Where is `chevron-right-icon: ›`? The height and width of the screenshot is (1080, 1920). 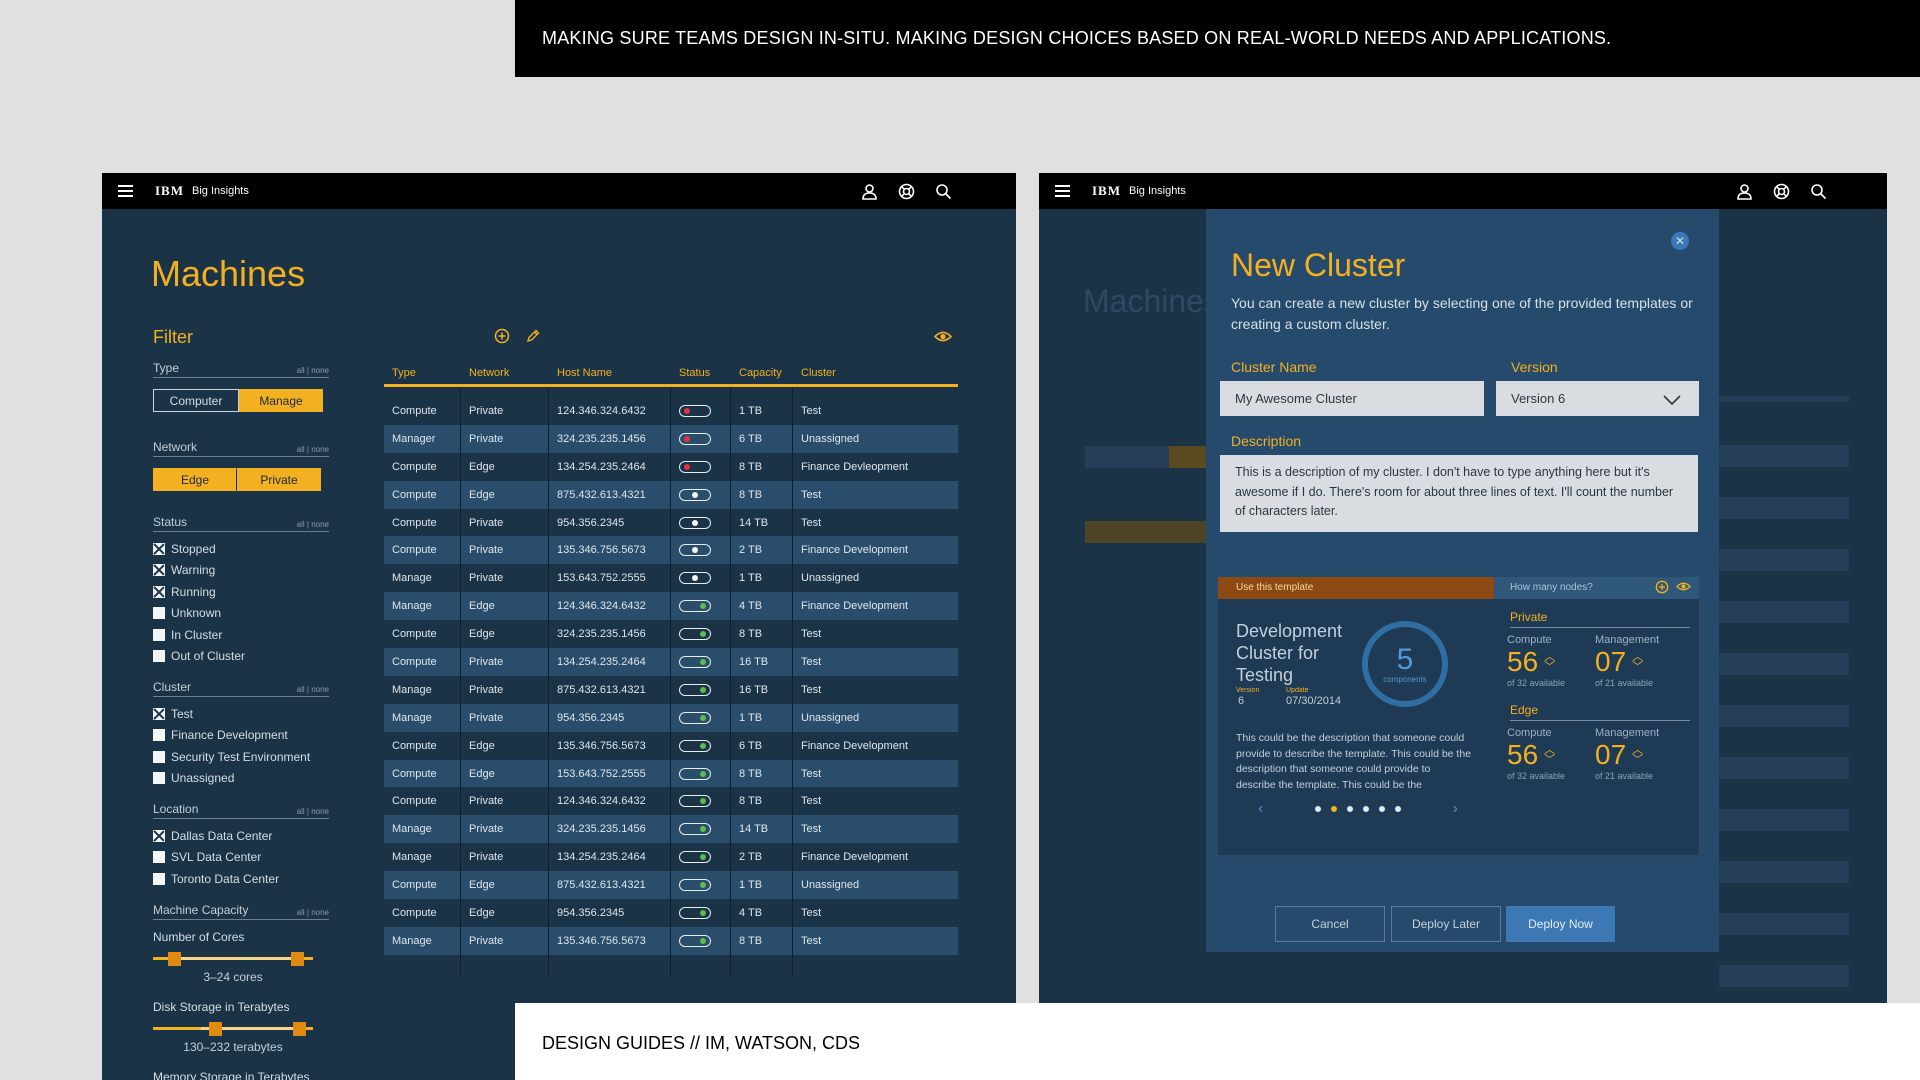
chevron-right-icon: › is located at coordinates (1455, 808).